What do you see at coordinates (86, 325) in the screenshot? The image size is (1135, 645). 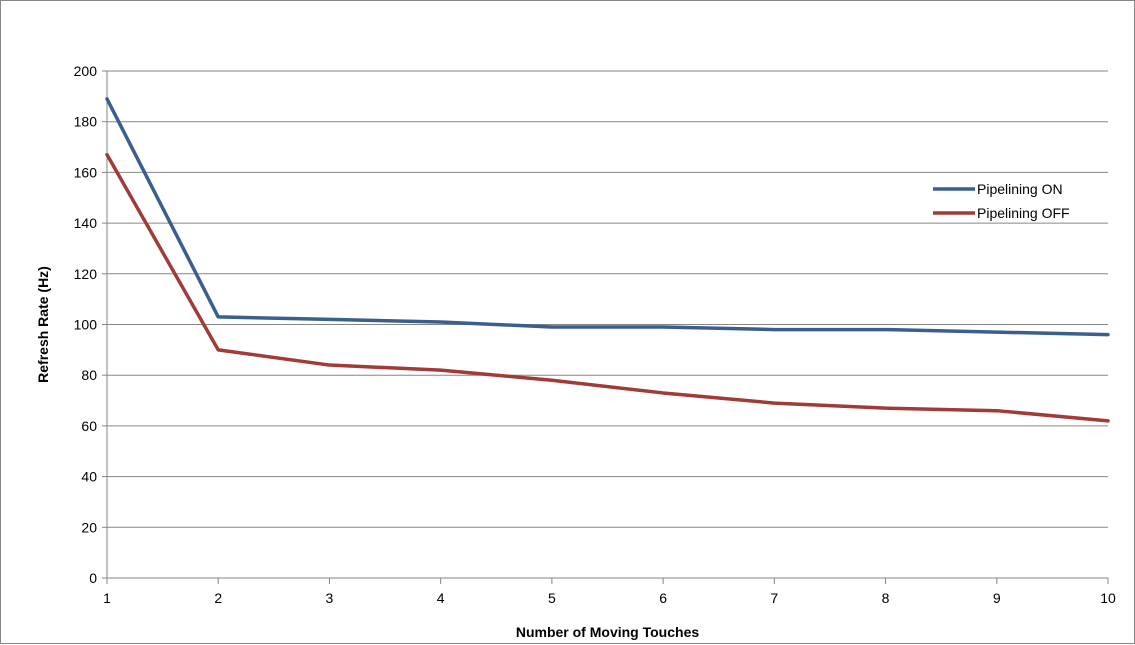 I see `y-tick-label: 100` at bounding box center [86, 325].